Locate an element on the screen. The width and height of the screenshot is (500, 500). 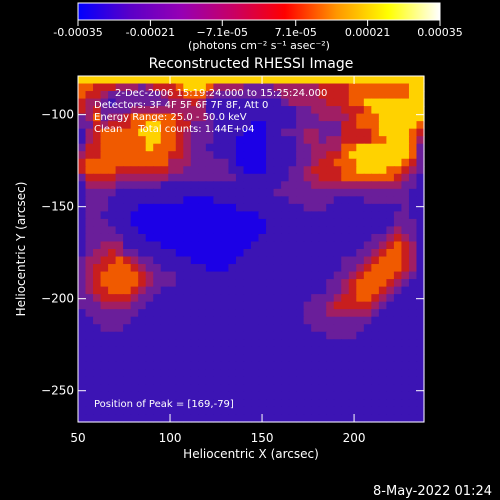
chart-title: Reconstructed RHESSI Image is located at coordinates (251, 64).